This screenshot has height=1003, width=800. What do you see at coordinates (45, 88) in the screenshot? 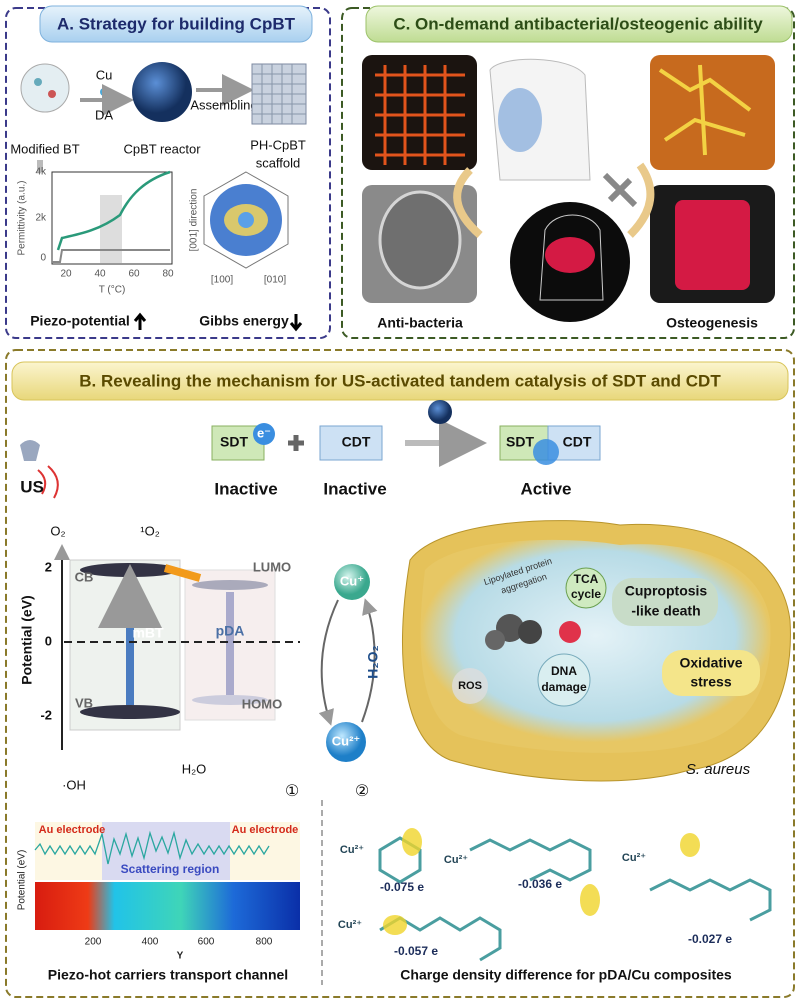
I see `modified-bt-image` at bounding box center [45, 88].